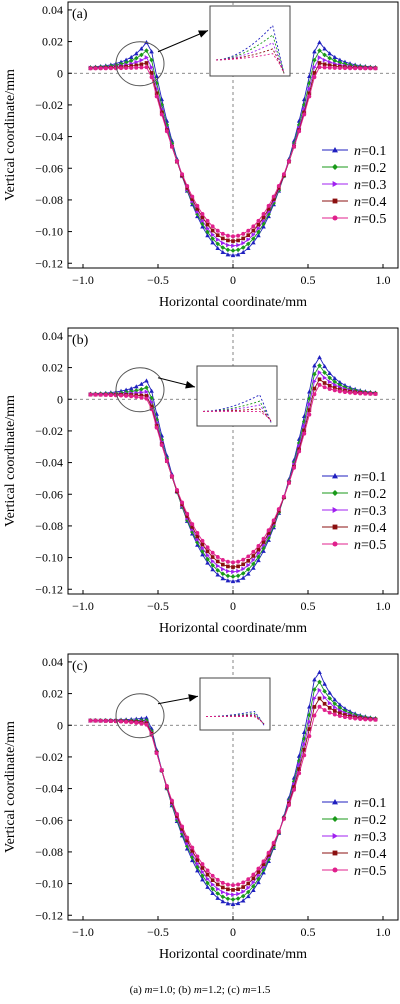 The width and height of the screenshot is (400, 1004). I want to click on y-tick-label: 0.02, so click(52, 42).